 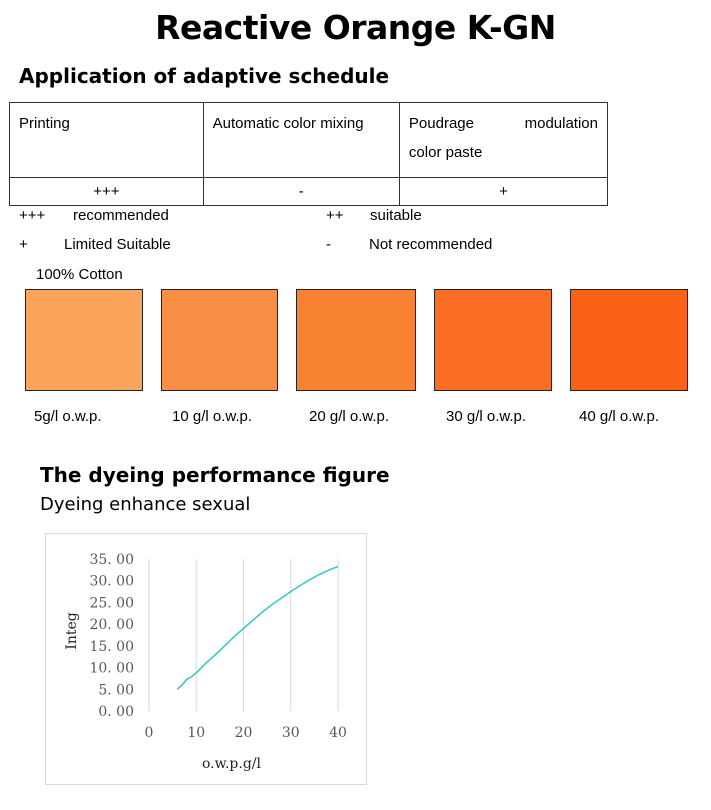 What do you see at coordinates (72, 630) in the screenshot?
I see `y-axis-title: Integ` at bounding box center [72, 630].